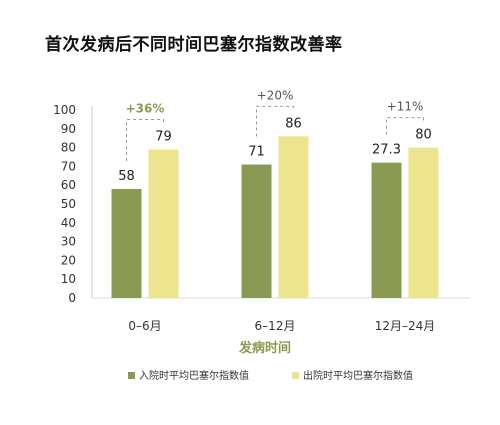 The height and width of the screenshot is (425, 500). I want to click on y-tick-label: 70, so click(68, 166).